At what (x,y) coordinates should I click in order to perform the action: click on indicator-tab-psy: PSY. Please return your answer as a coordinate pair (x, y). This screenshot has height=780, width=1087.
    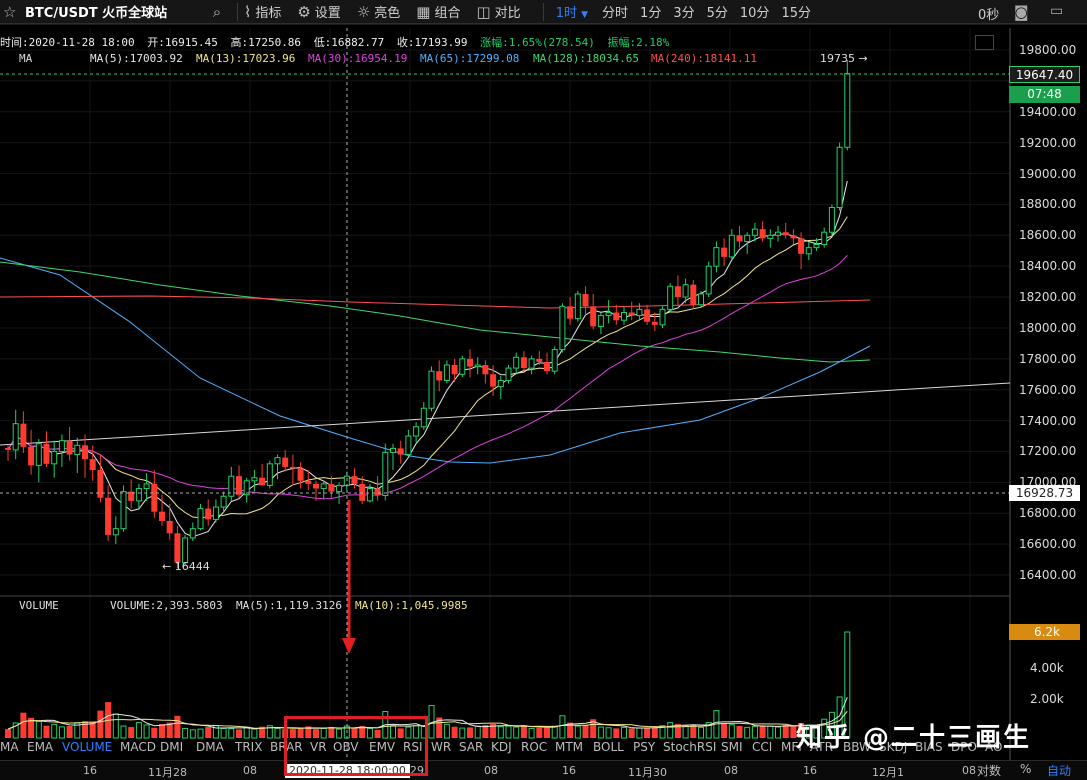
    Looking at the image, I should click on (644, 747).